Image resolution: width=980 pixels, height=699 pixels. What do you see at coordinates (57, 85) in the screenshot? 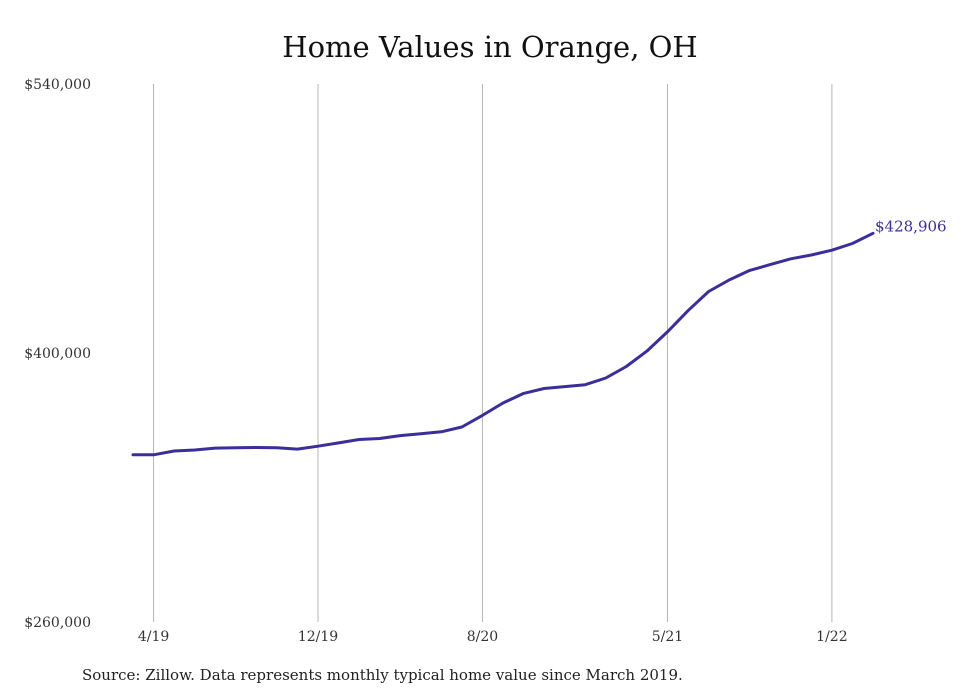
I see `y-tick-label: $540,000` at bounding box center [57, 85].